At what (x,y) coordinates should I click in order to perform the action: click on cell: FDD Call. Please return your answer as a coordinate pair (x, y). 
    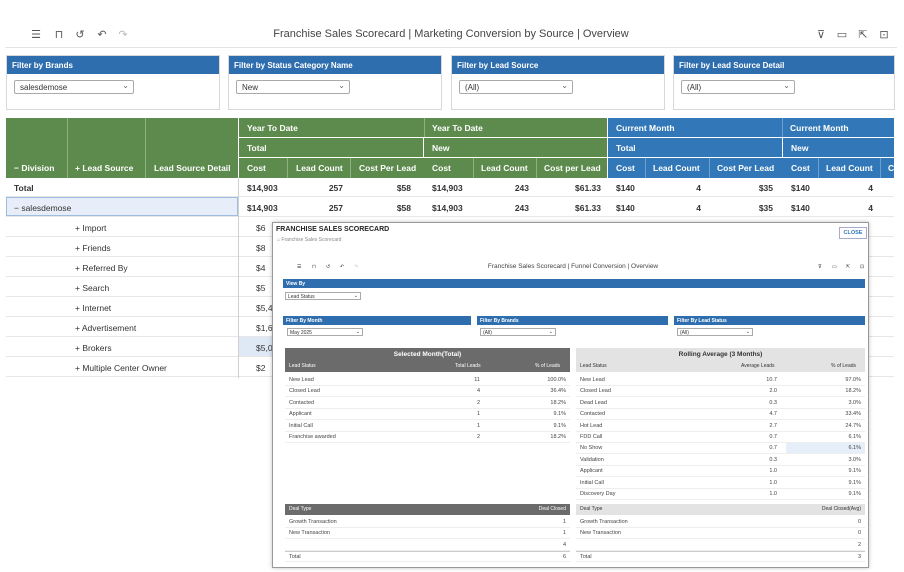
    Looking at the image, I should click on (591, 437).